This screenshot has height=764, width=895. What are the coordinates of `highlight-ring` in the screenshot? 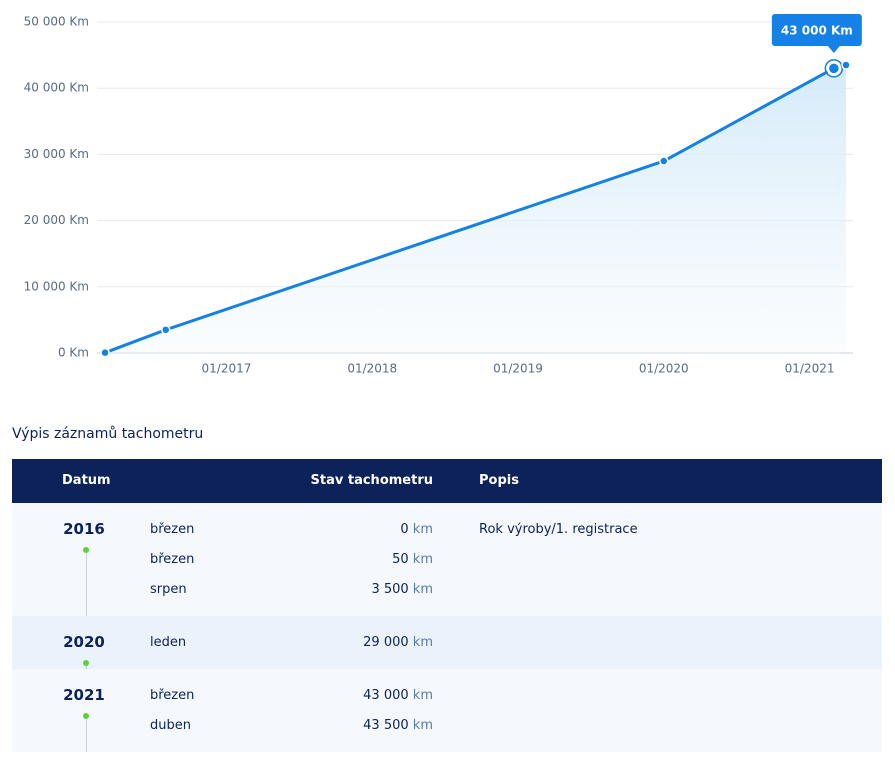 It's located at (834, 68).